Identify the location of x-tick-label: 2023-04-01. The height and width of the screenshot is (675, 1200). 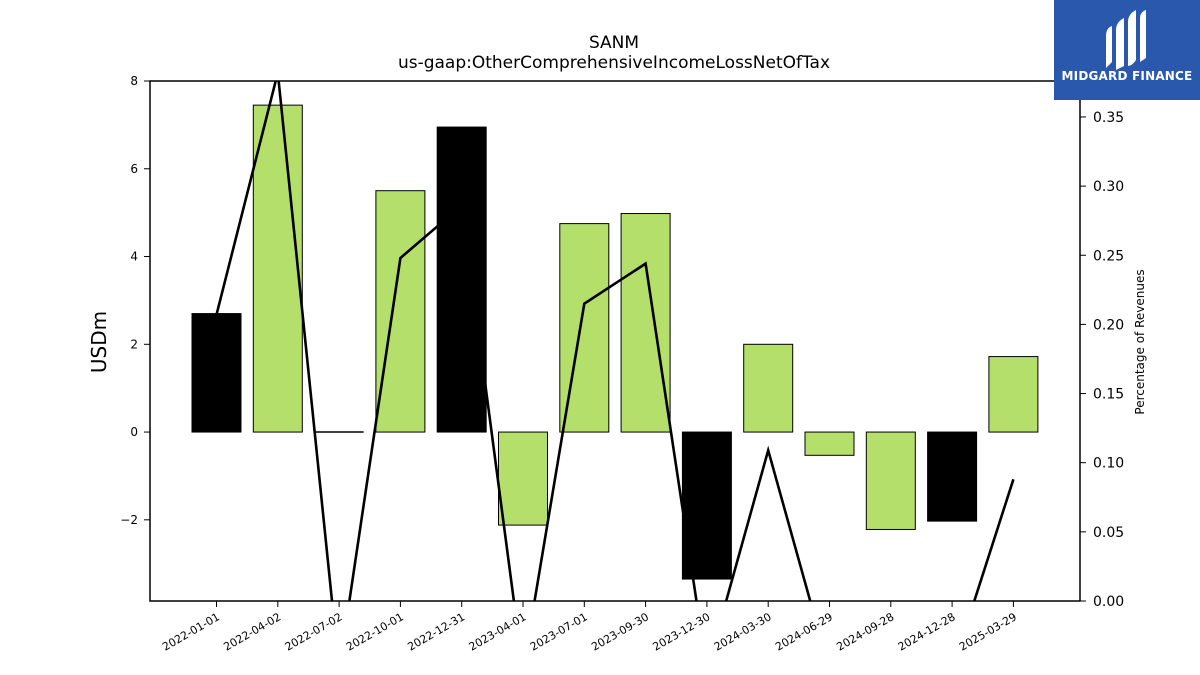
(498, 631).